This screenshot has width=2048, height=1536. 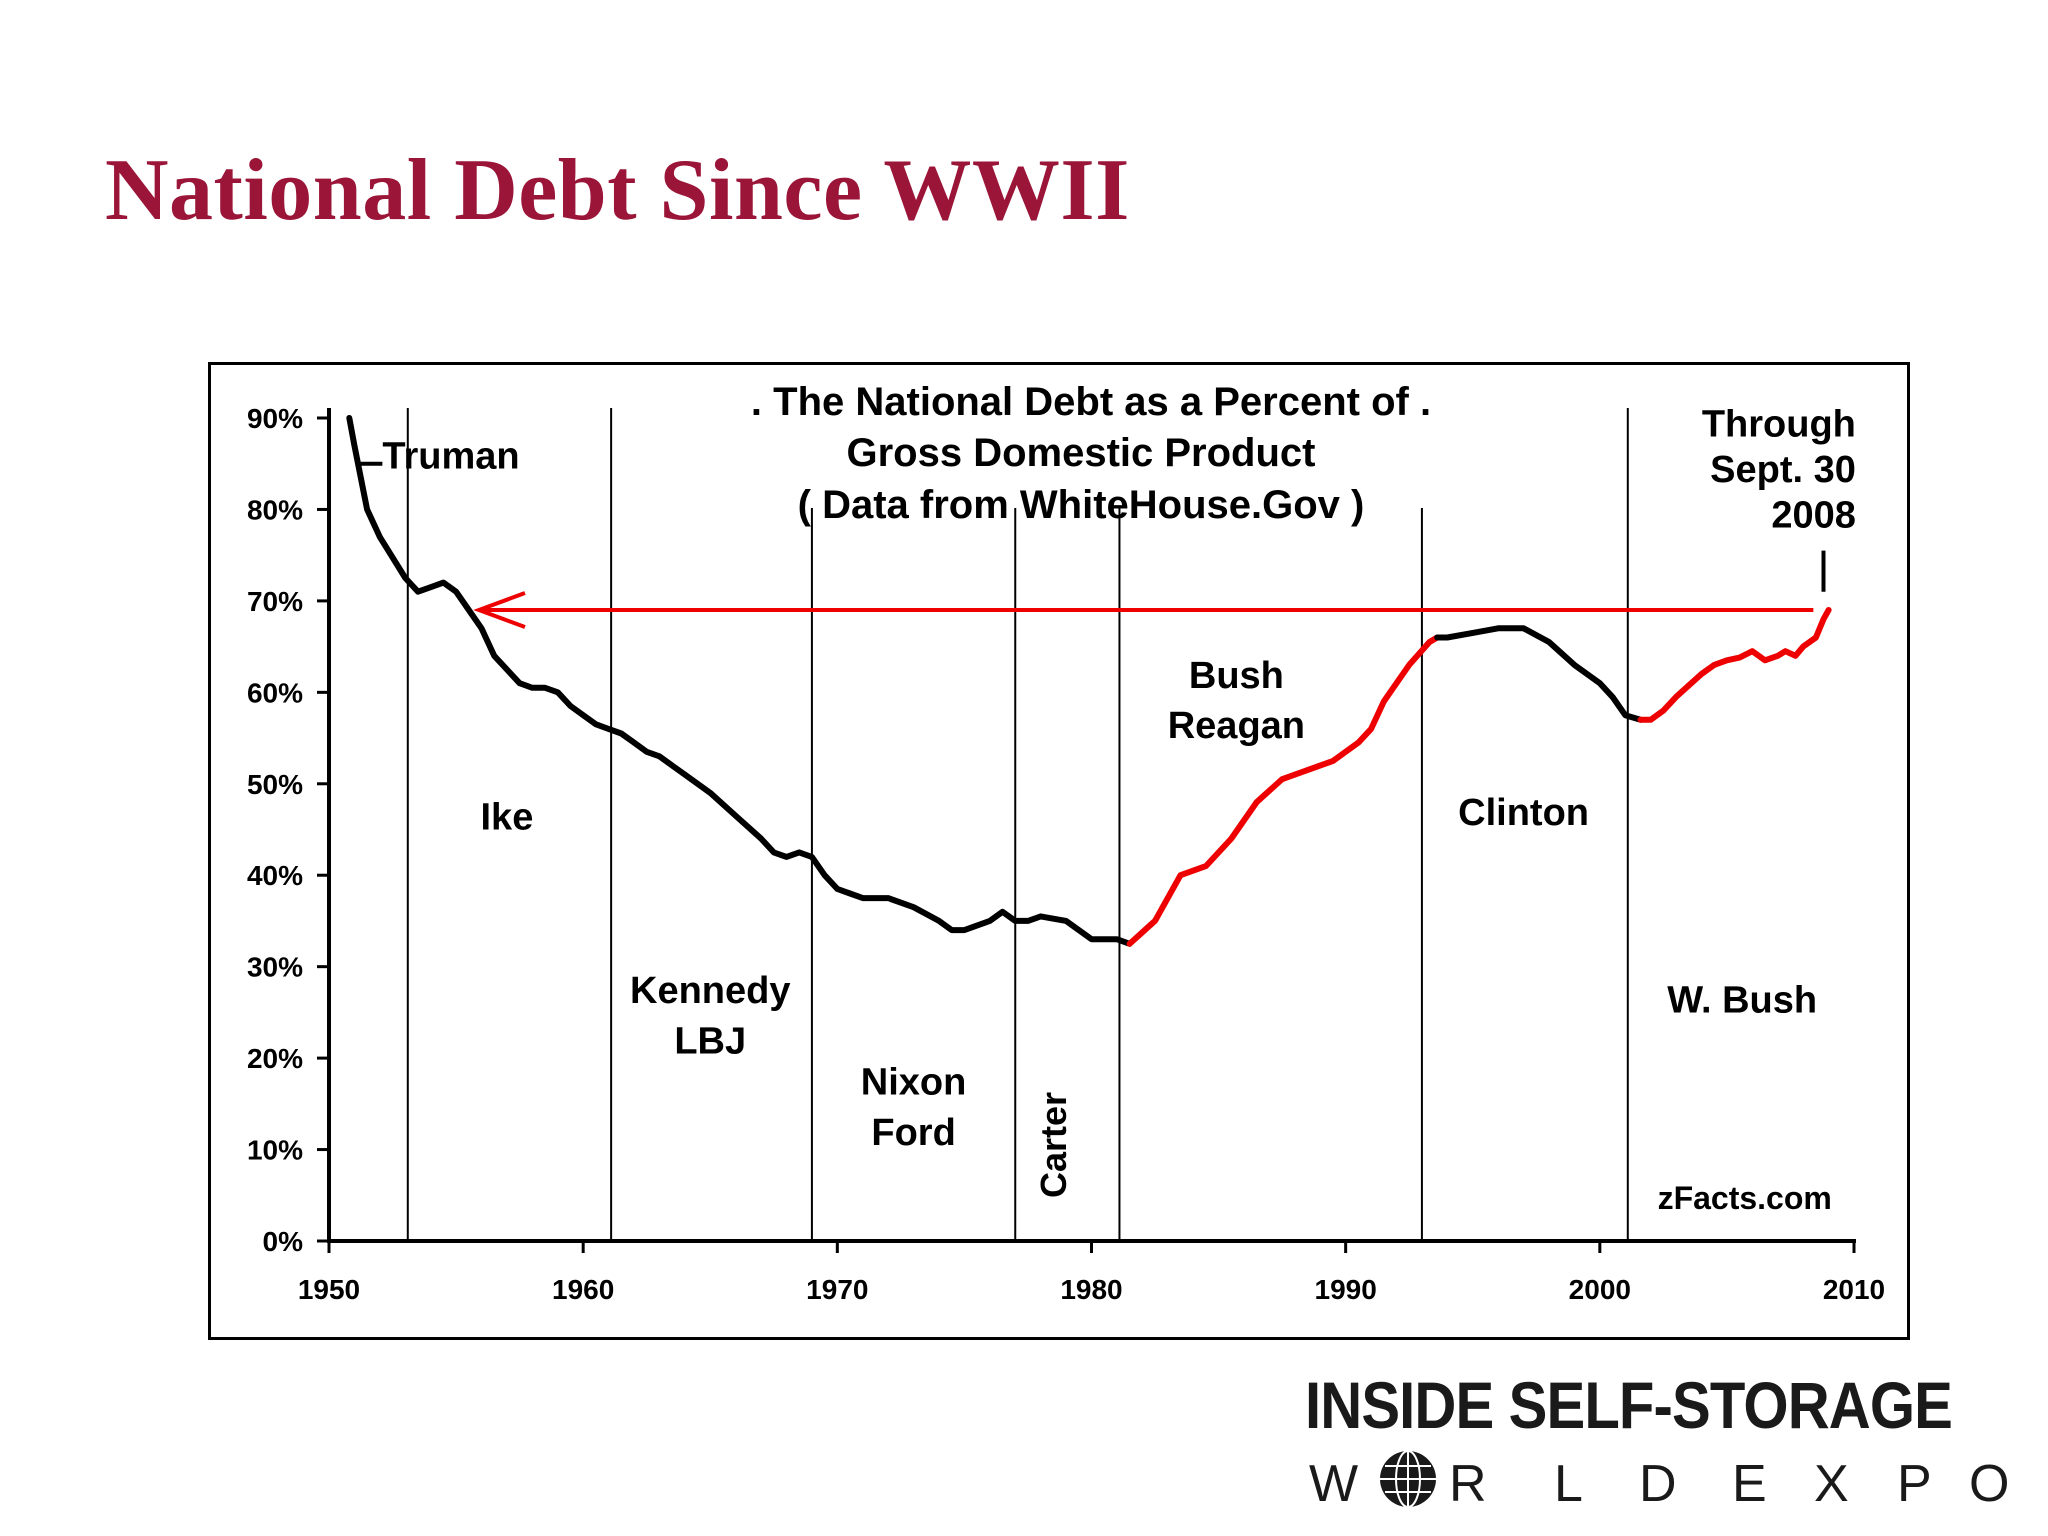 What do you see at coordinates (1346, 1289) in the screenshot?
I see `x-tick-label: 1990` at bounding box center [1346, 1289].